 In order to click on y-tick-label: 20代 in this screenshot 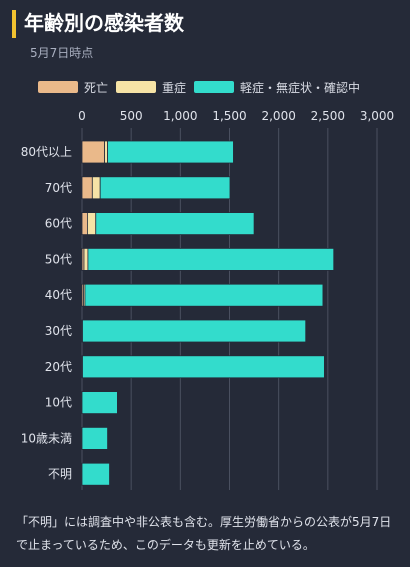, I will do `click(58, 367)`.